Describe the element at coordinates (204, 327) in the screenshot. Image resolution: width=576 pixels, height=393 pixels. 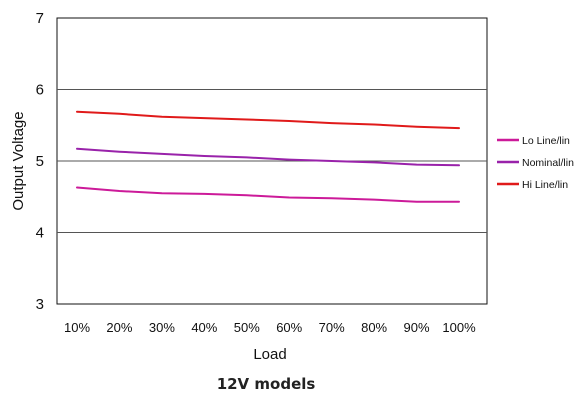
I see `x-tick-label-3: 40%` at that location.